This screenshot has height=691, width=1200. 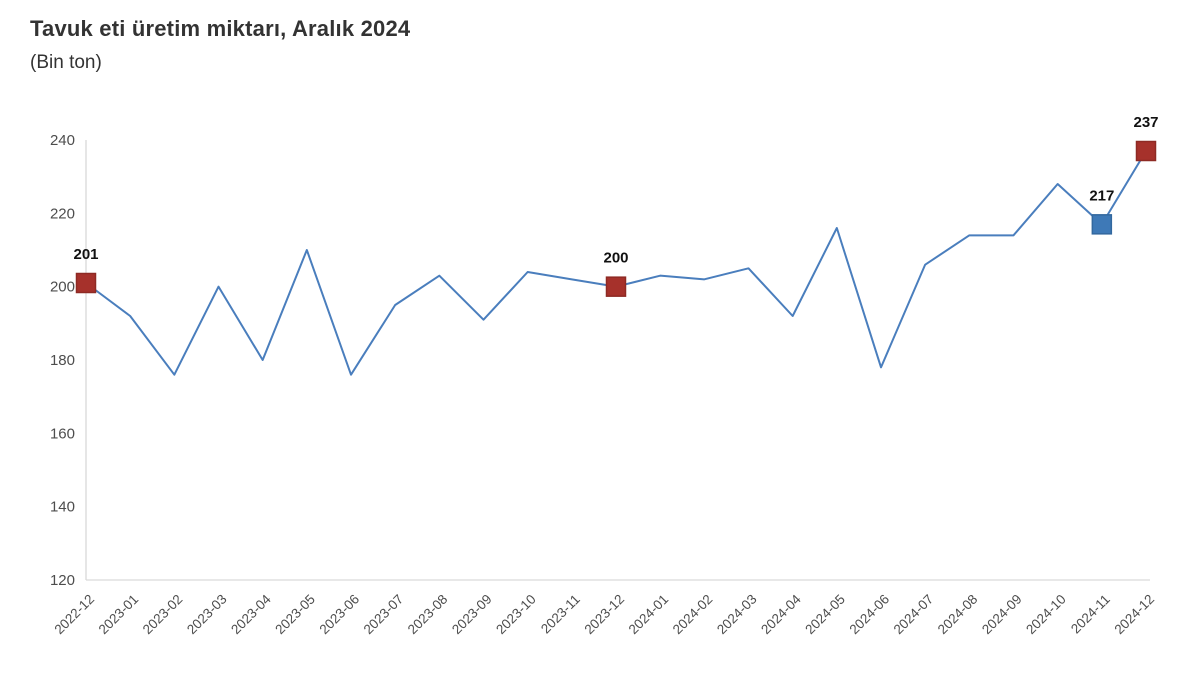 I want to click on x-tick-label: 2024-01, so click(x=649, y=615).